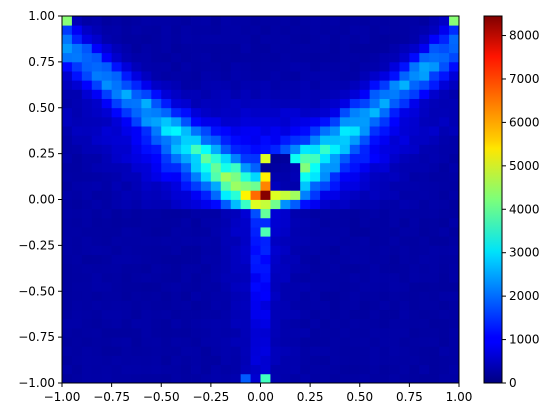 The width and height of the screenshot is (557, 418). What do you see at coordinates (524, 296) in the screenshot?
I see `colorbar-tick-label: 2000` at bounding box center [524, 296].